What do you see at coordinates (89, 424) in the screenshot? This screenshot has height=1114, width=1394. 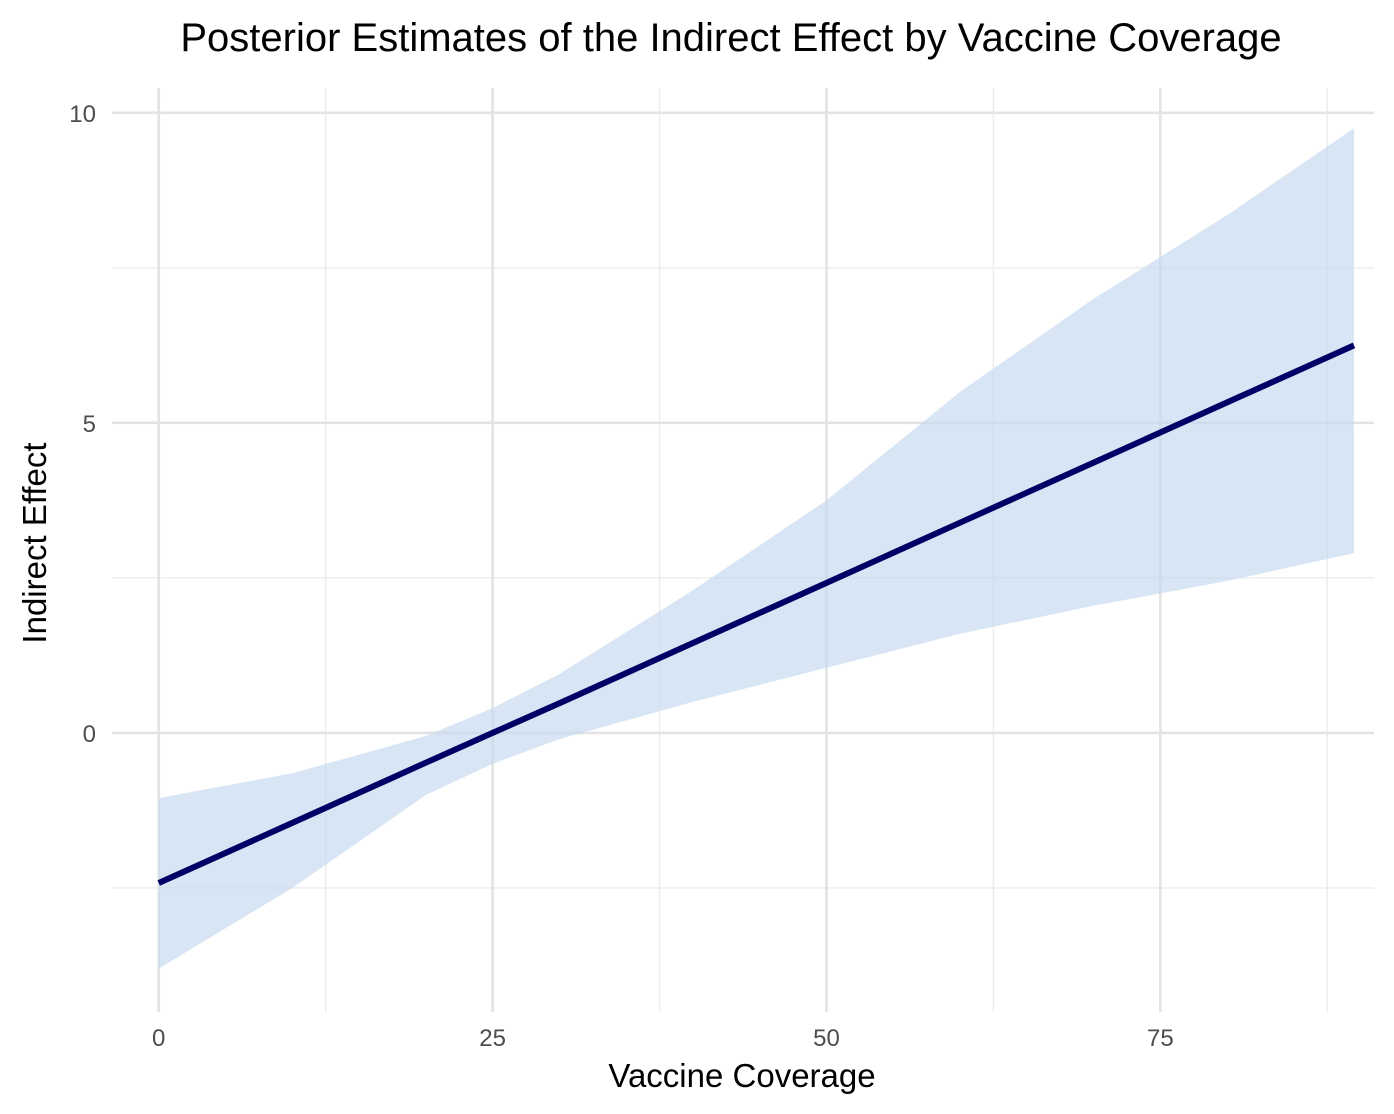 I see `y-tick-label: 5` at bounding box center [89, 424].